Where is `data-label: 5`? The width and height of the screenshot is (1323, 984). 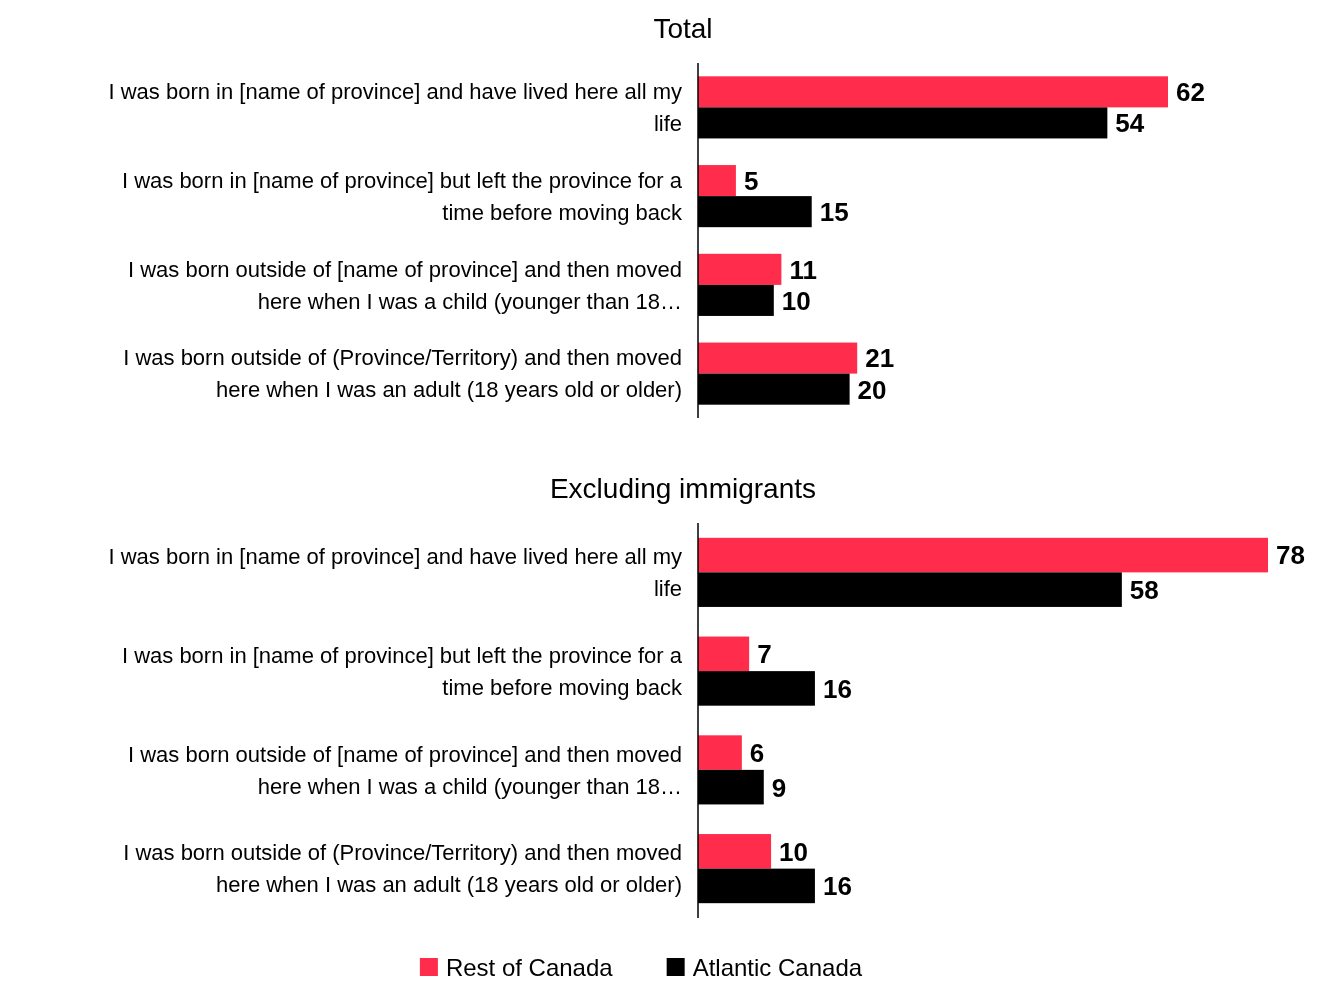
data-label: 5 is located at coordinates (751, 180).